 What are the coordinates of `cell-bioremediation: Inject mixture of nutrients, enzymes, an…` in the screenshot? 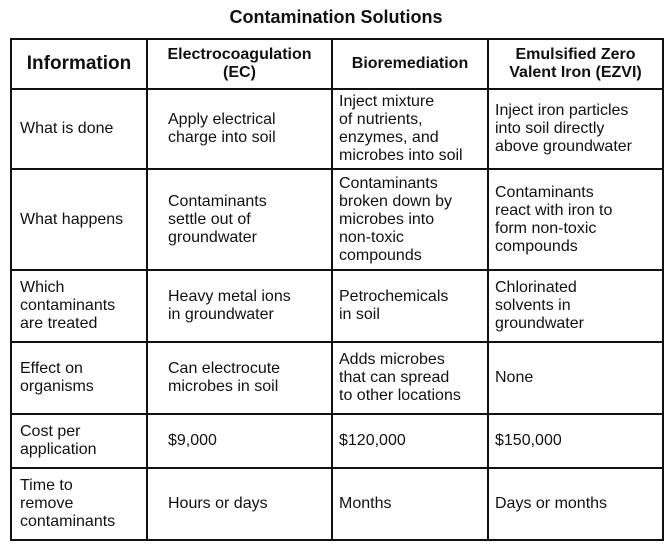 It's located at (410, 129).